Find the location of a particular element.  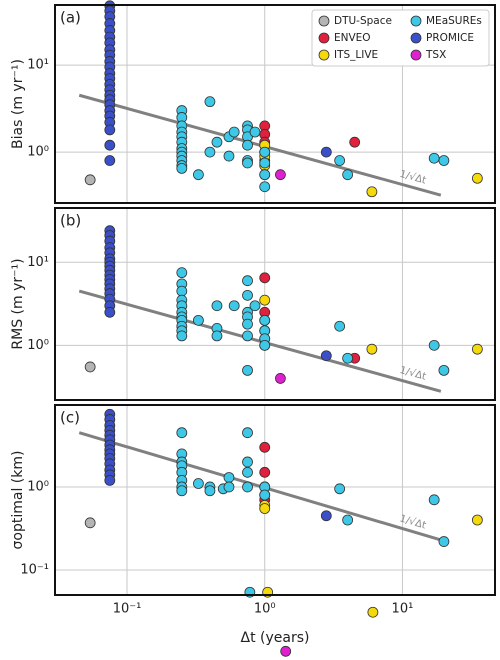

legend-box is located at coordinates (400, 38).